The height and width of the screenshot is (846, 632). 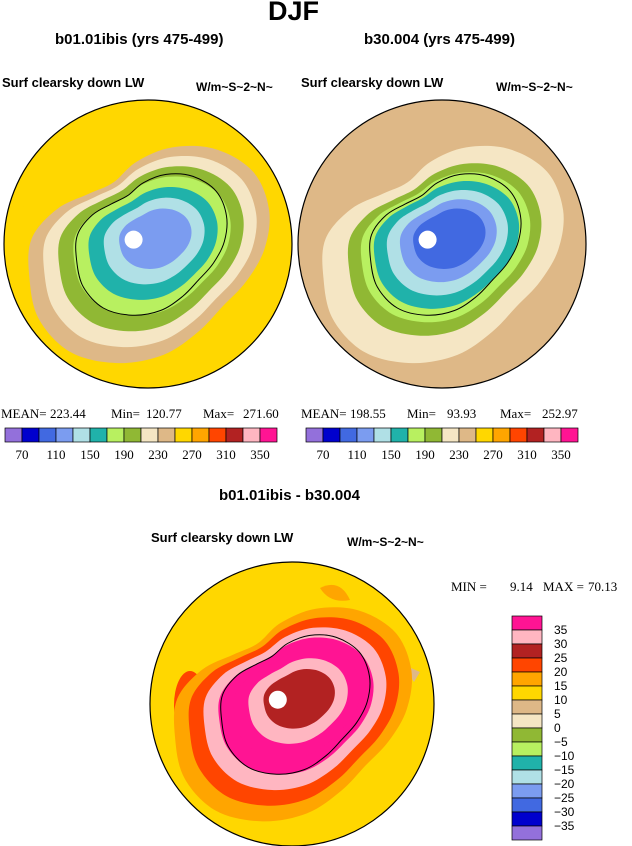 I want to click on colorbar-panel-2-tick-label: 350, so click(x=561, y=454).